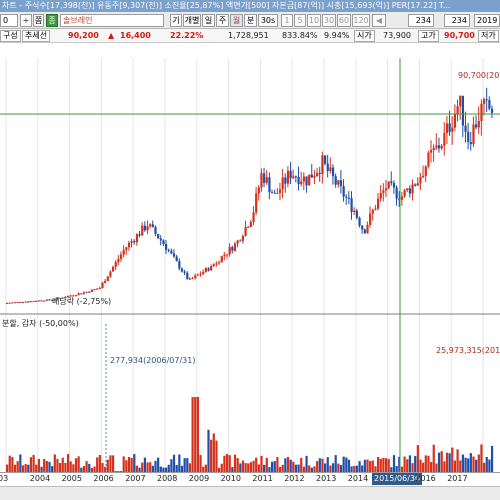 The width and height of the screenshot is (500, 500). What do you see at coordinates (361, 20) in the screenshot?
I see `minute-button-120: 120` at bounding box center [361, 20].